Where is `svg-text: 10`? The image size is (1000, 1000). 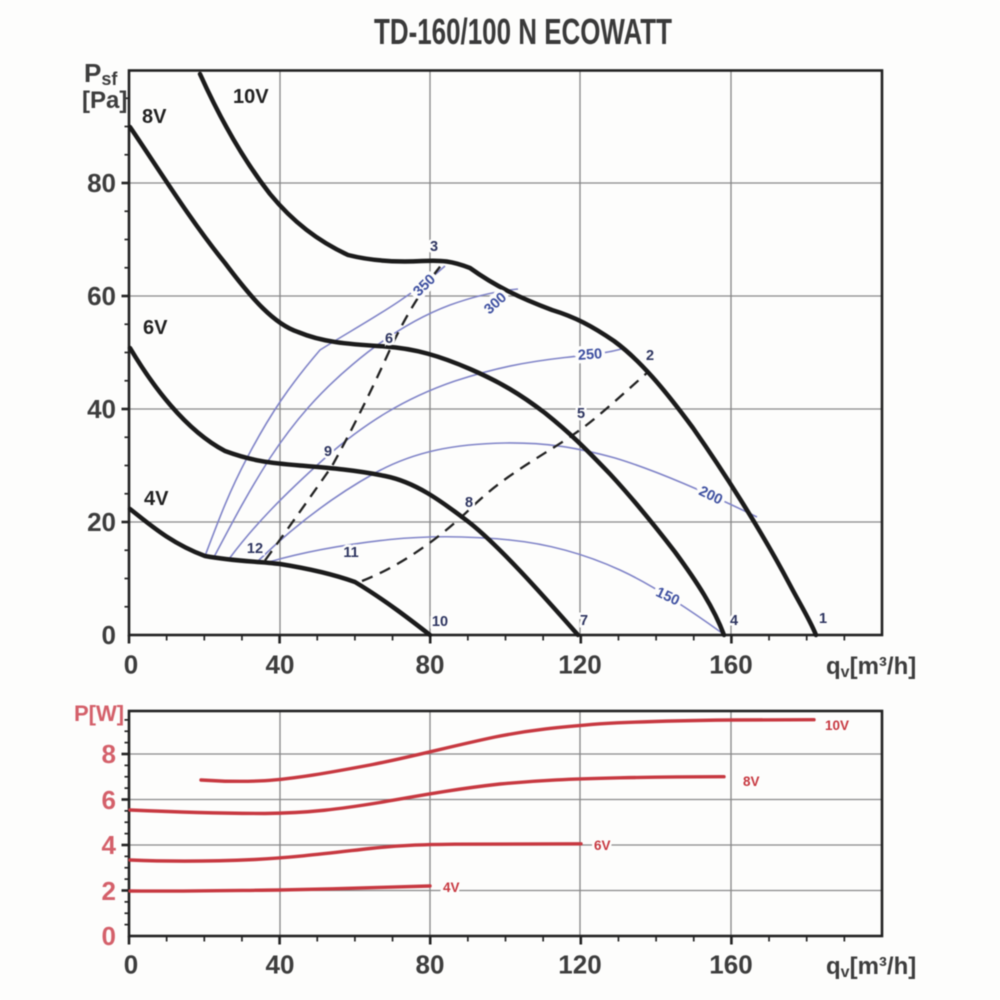 svg-text: 10 is located at coordinates (440, 622).